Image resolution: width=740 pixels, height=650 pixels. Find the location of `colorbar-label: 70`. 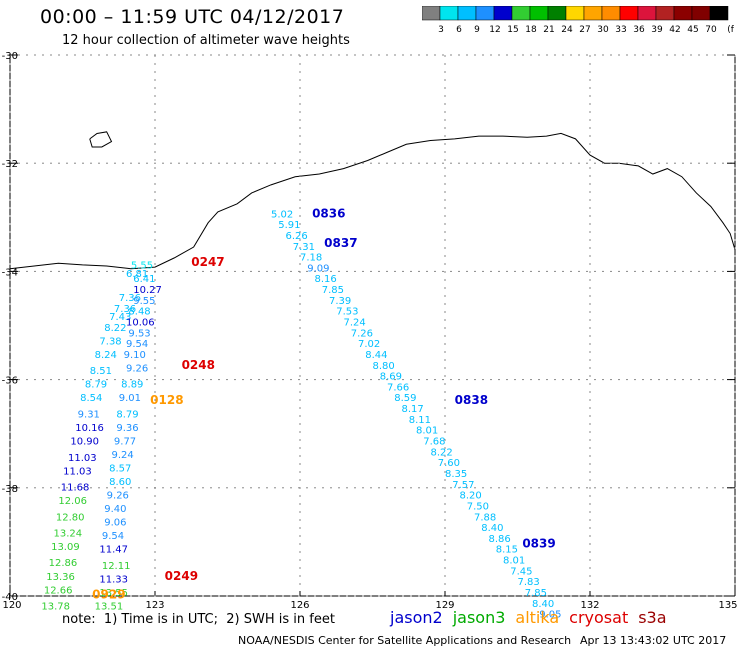

colorbar-label: 70 is located at coordinates (711, 30).